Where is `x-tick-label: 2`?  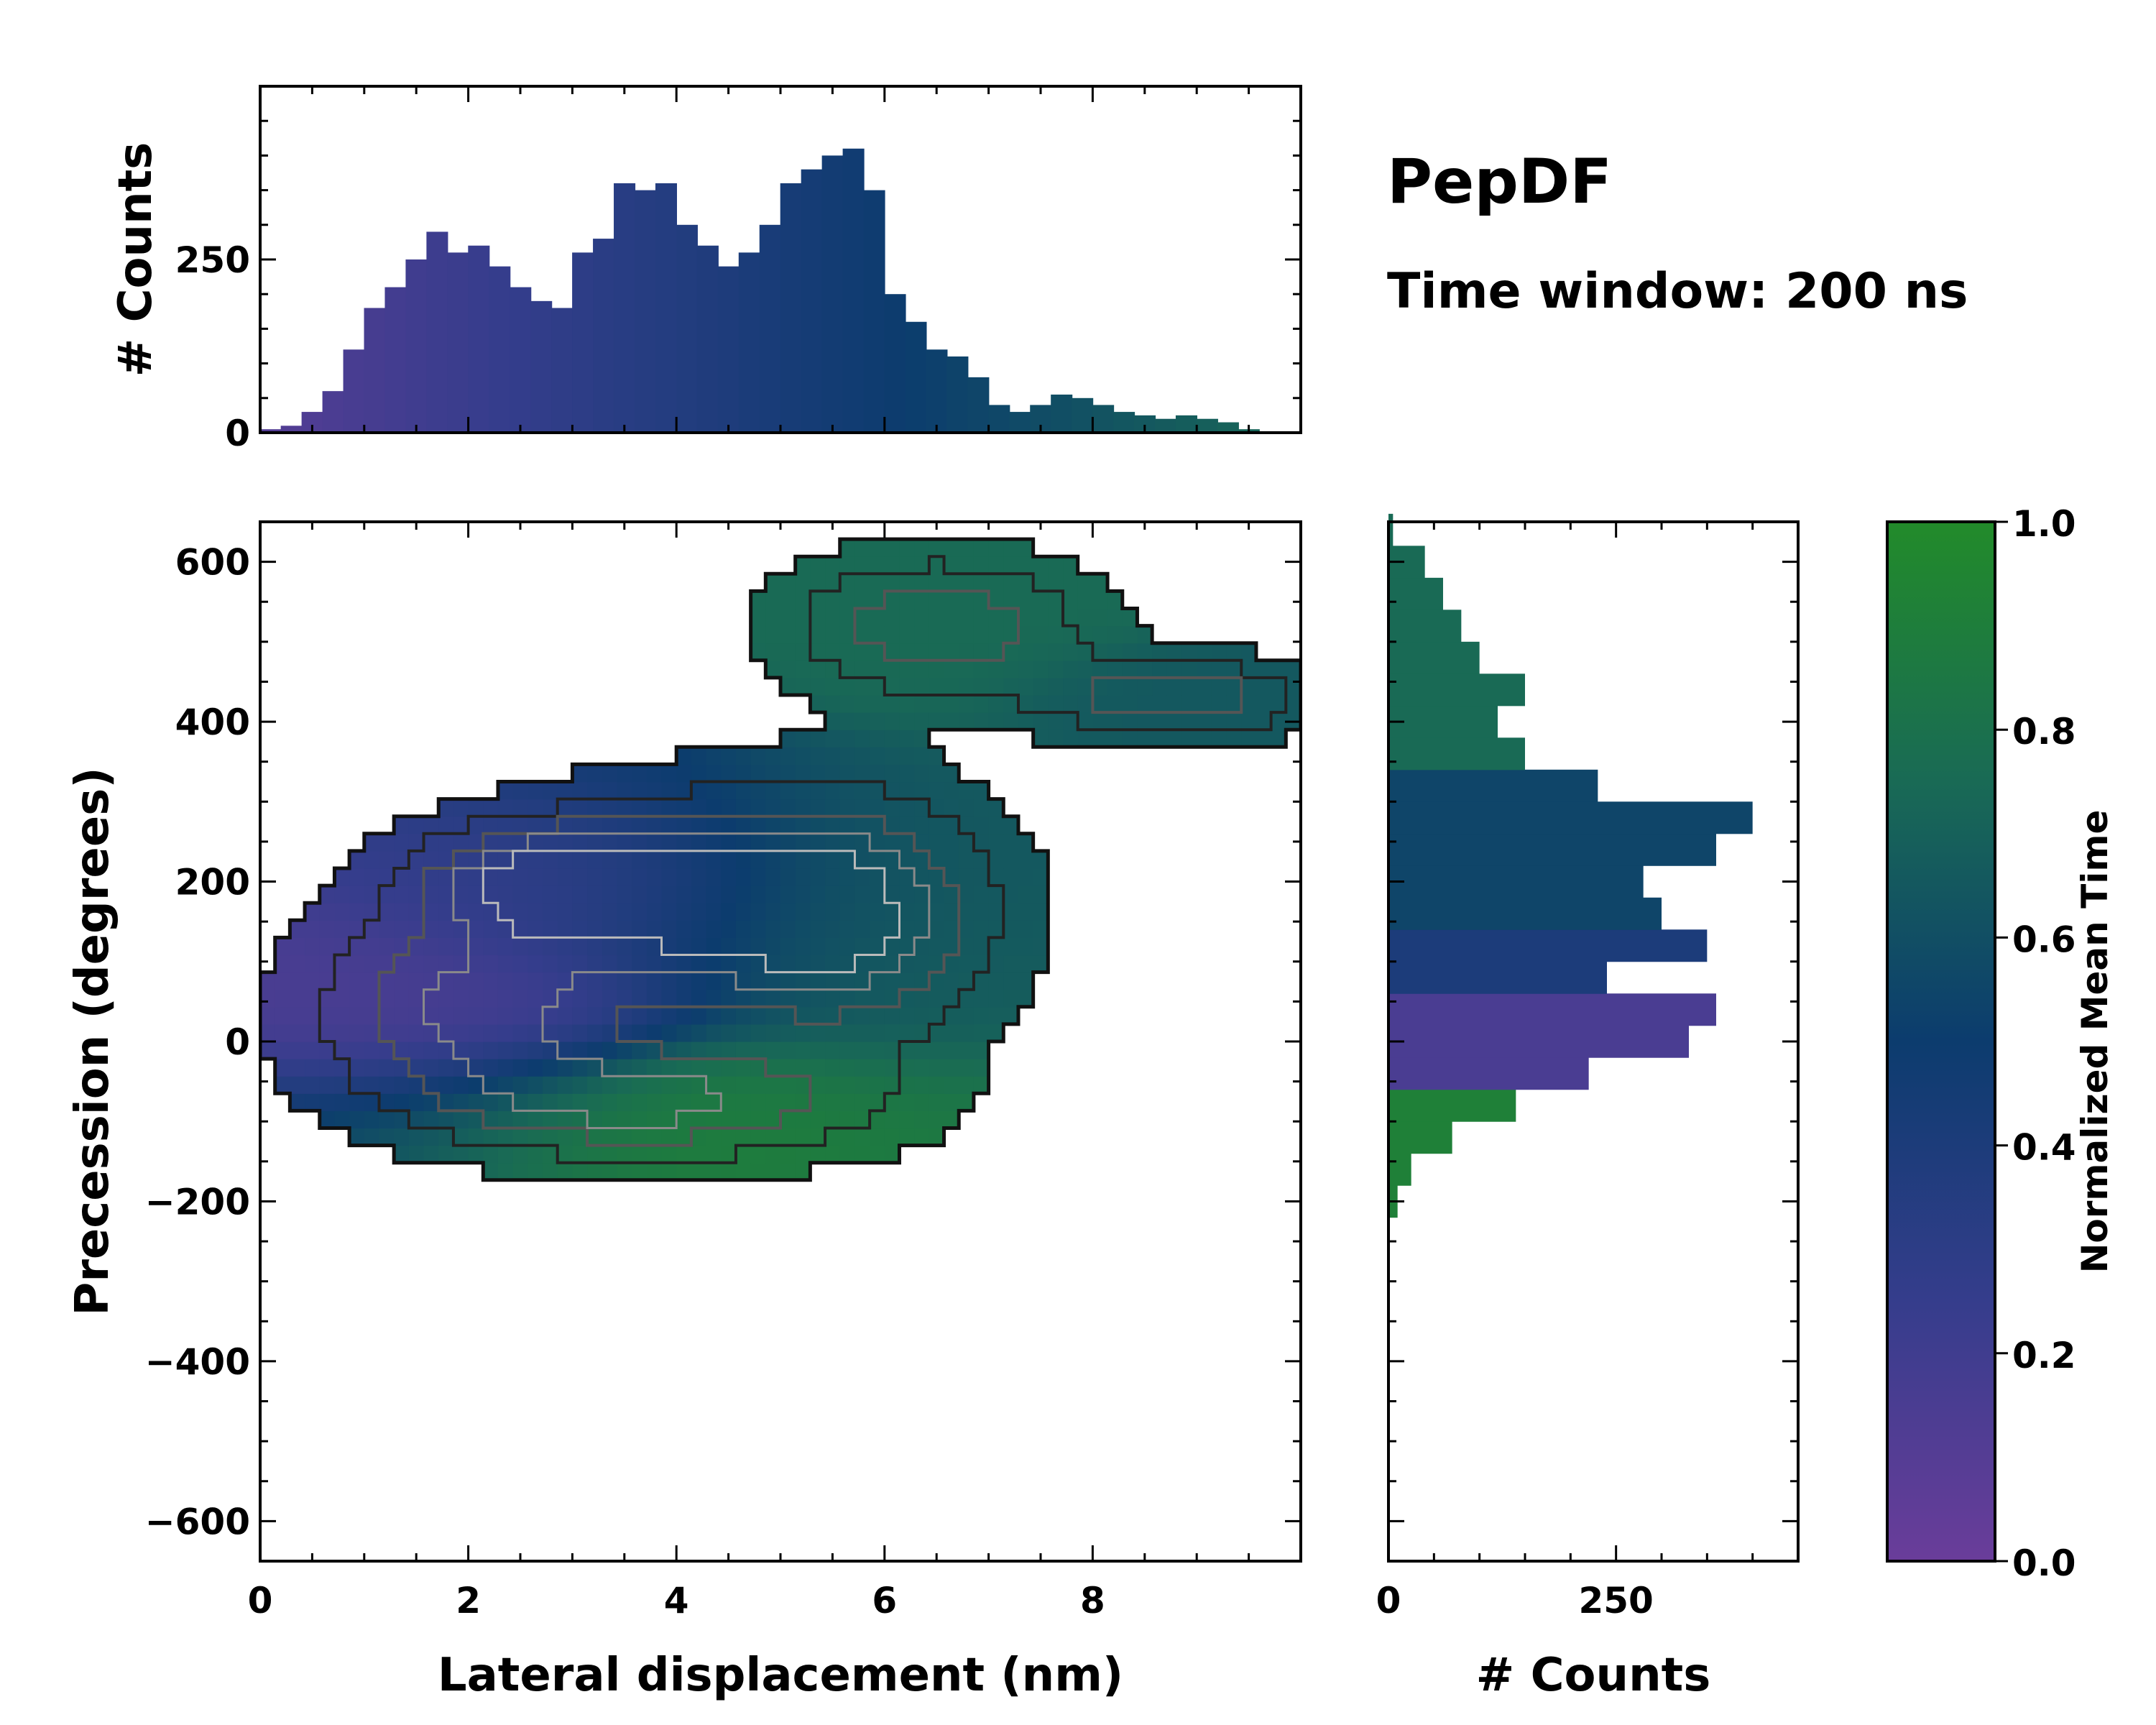 x-tick-label: 2 is located at coordinates (469, 1601).